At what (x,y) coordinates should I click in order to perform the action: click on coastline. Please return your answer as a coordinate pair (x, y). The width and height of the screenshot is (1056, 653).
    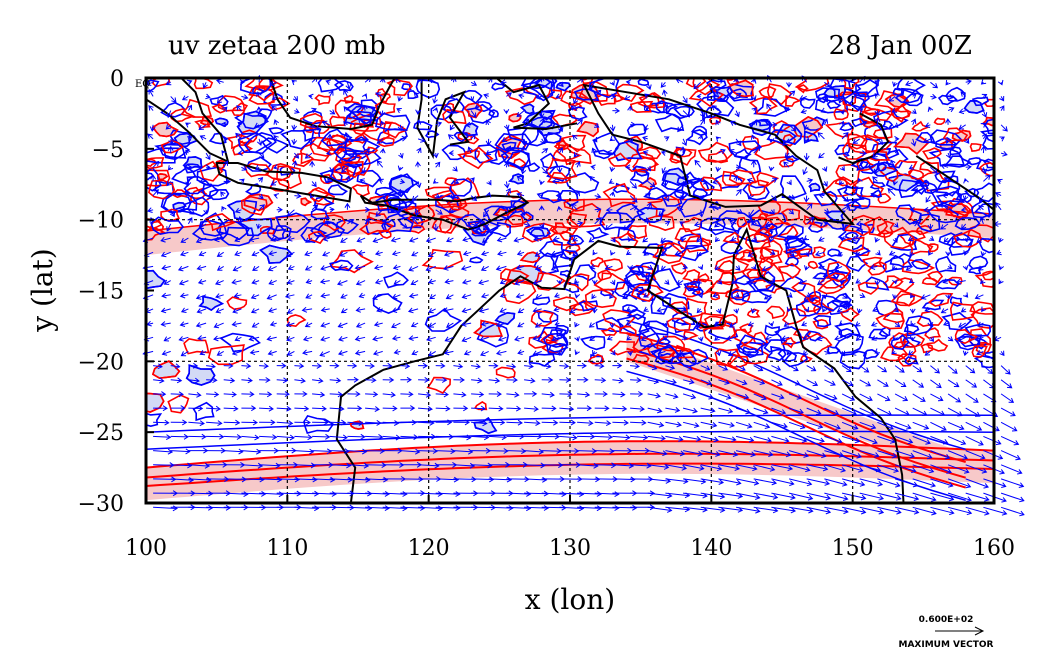
    Looking at the image, I should click on (719, 154).